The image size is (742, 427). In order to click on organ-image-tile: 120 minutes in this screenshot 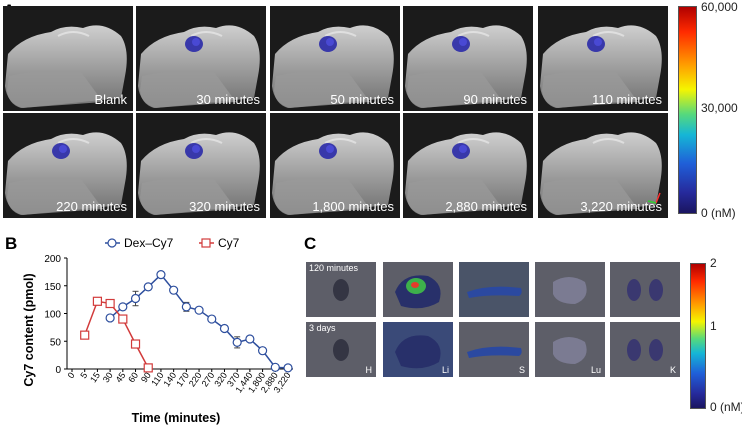, I will do `click(341, 289)`.